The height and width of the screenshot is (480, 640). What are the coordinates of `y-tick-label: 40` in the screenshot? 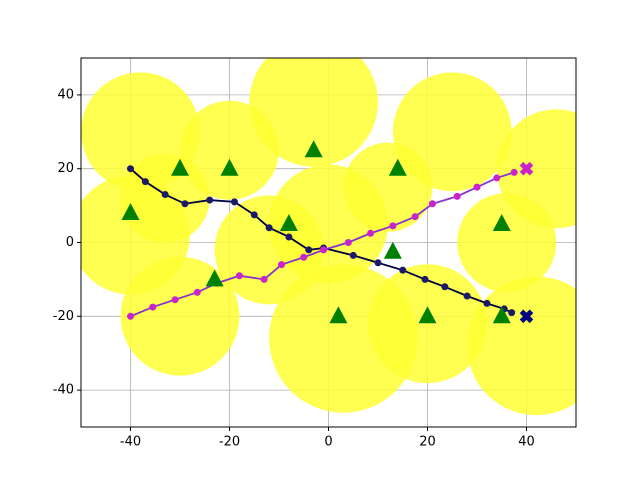 It's located at (65, 94).